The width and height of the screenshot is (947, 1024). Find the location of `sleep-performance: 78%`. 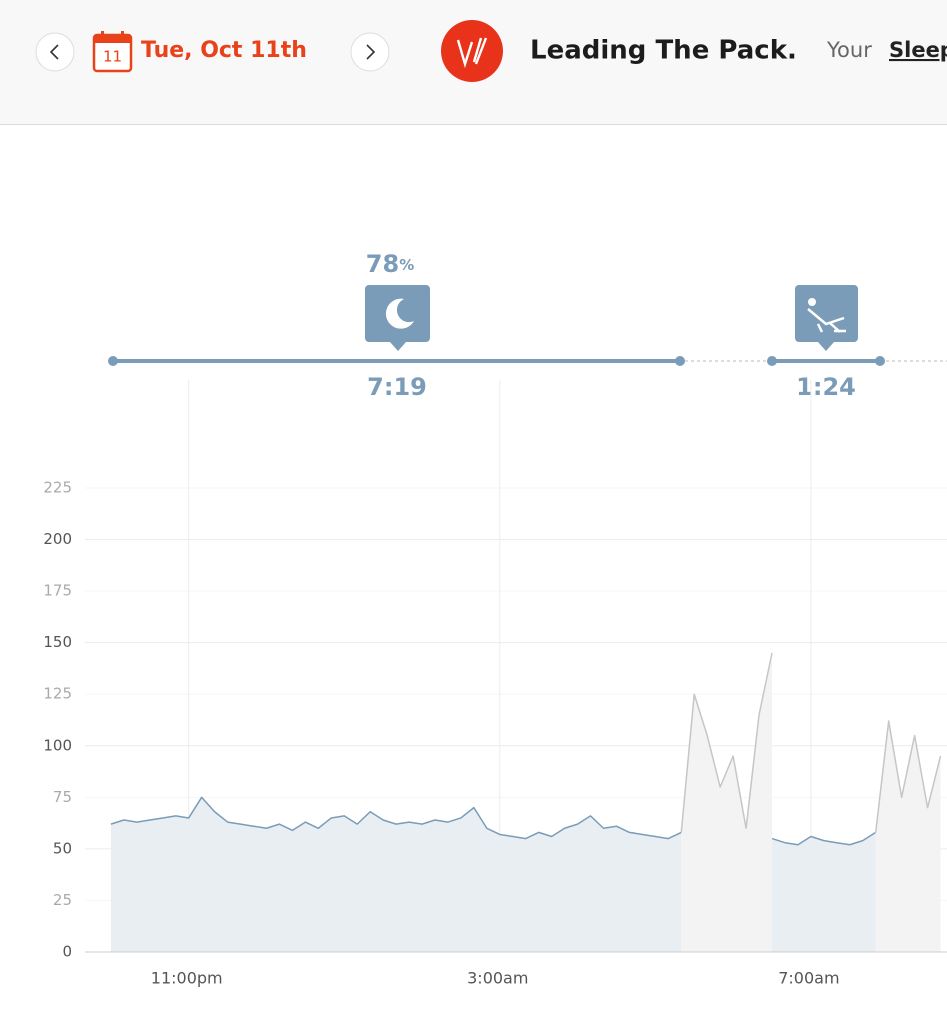

sleep-performance: 78% is located at coordinates (390, 264).